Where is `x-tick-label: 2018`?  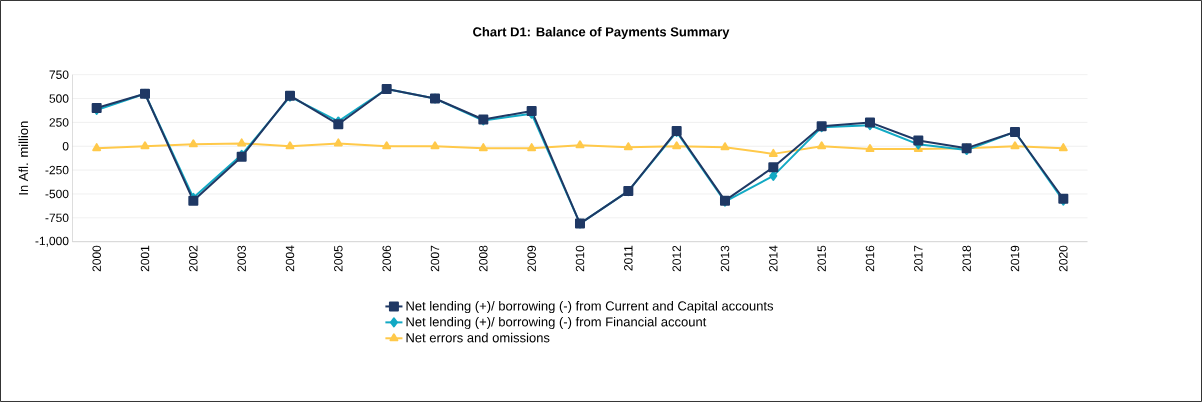
x-tick-label: 2018 is located at coordinates (966, 258).